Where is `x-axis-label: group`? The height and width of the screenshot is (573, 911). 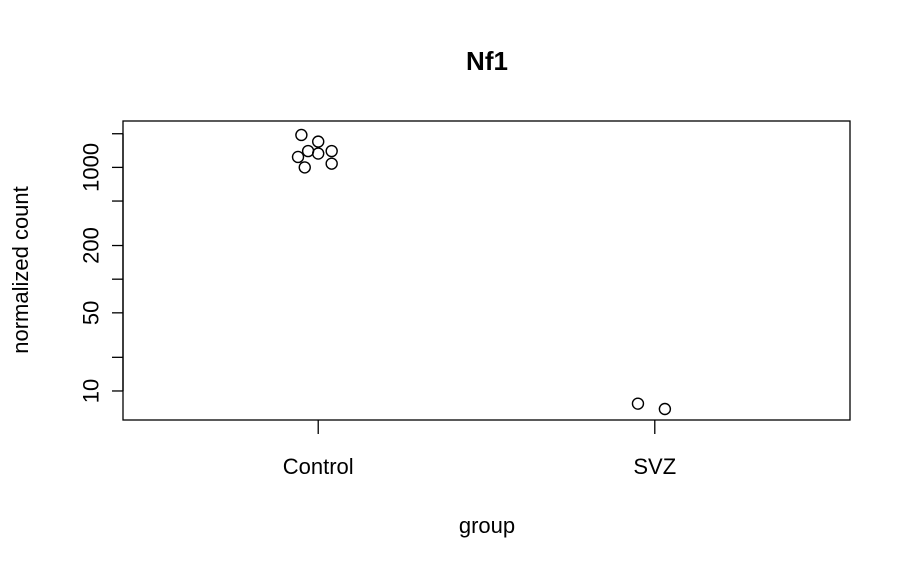
x-axis-label: group is located at coordinates (487, 525).